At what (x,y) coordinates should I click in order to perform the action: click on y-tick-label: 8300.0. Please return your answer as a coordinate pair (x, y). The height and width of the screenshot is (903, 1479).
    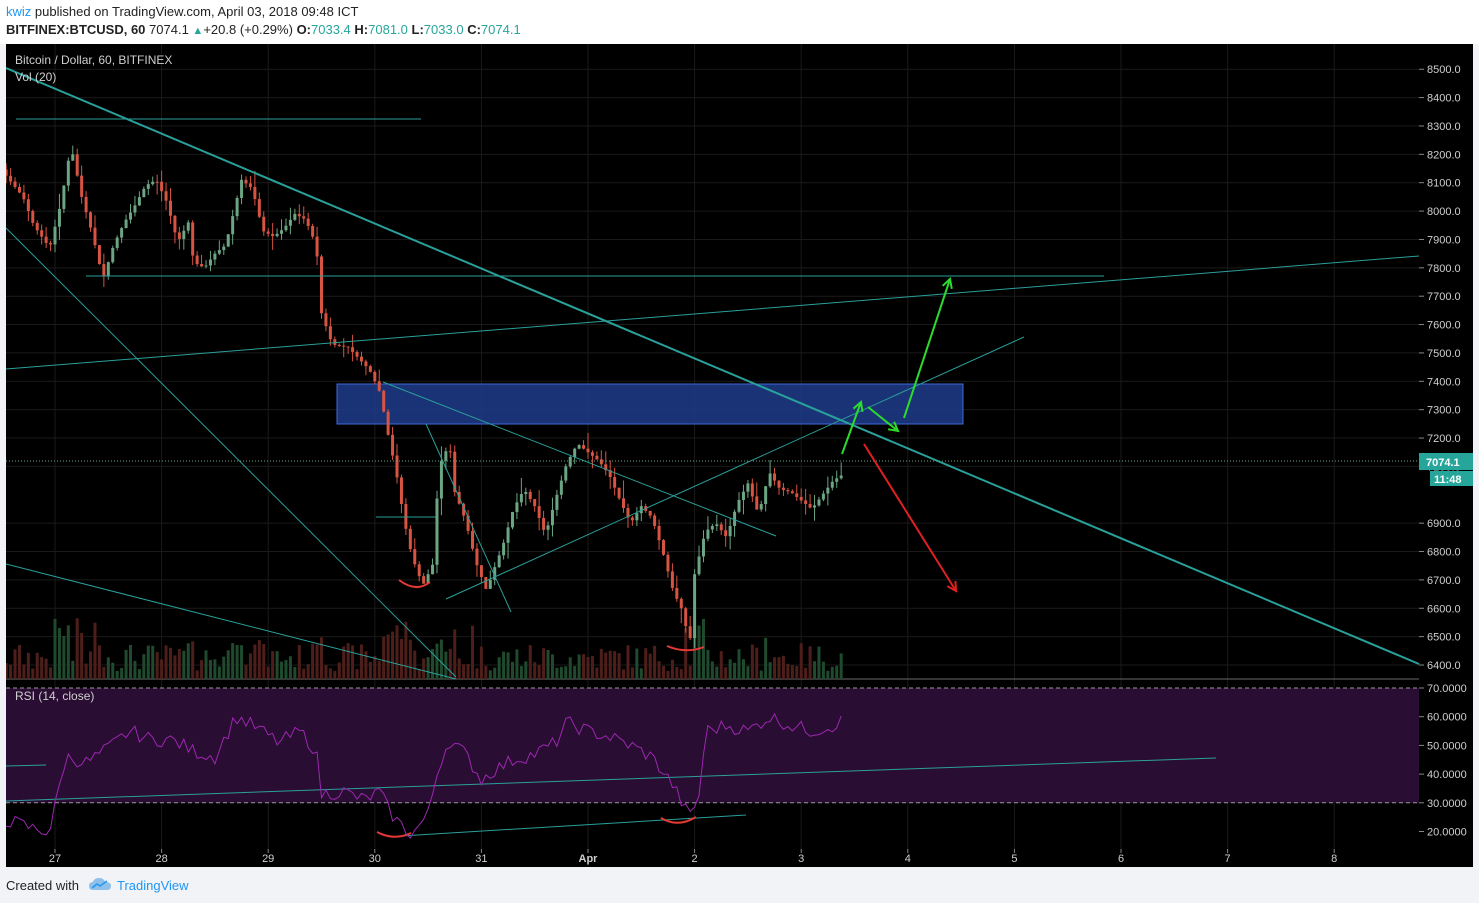
    Looking at the image, I should click on (1444, 127).